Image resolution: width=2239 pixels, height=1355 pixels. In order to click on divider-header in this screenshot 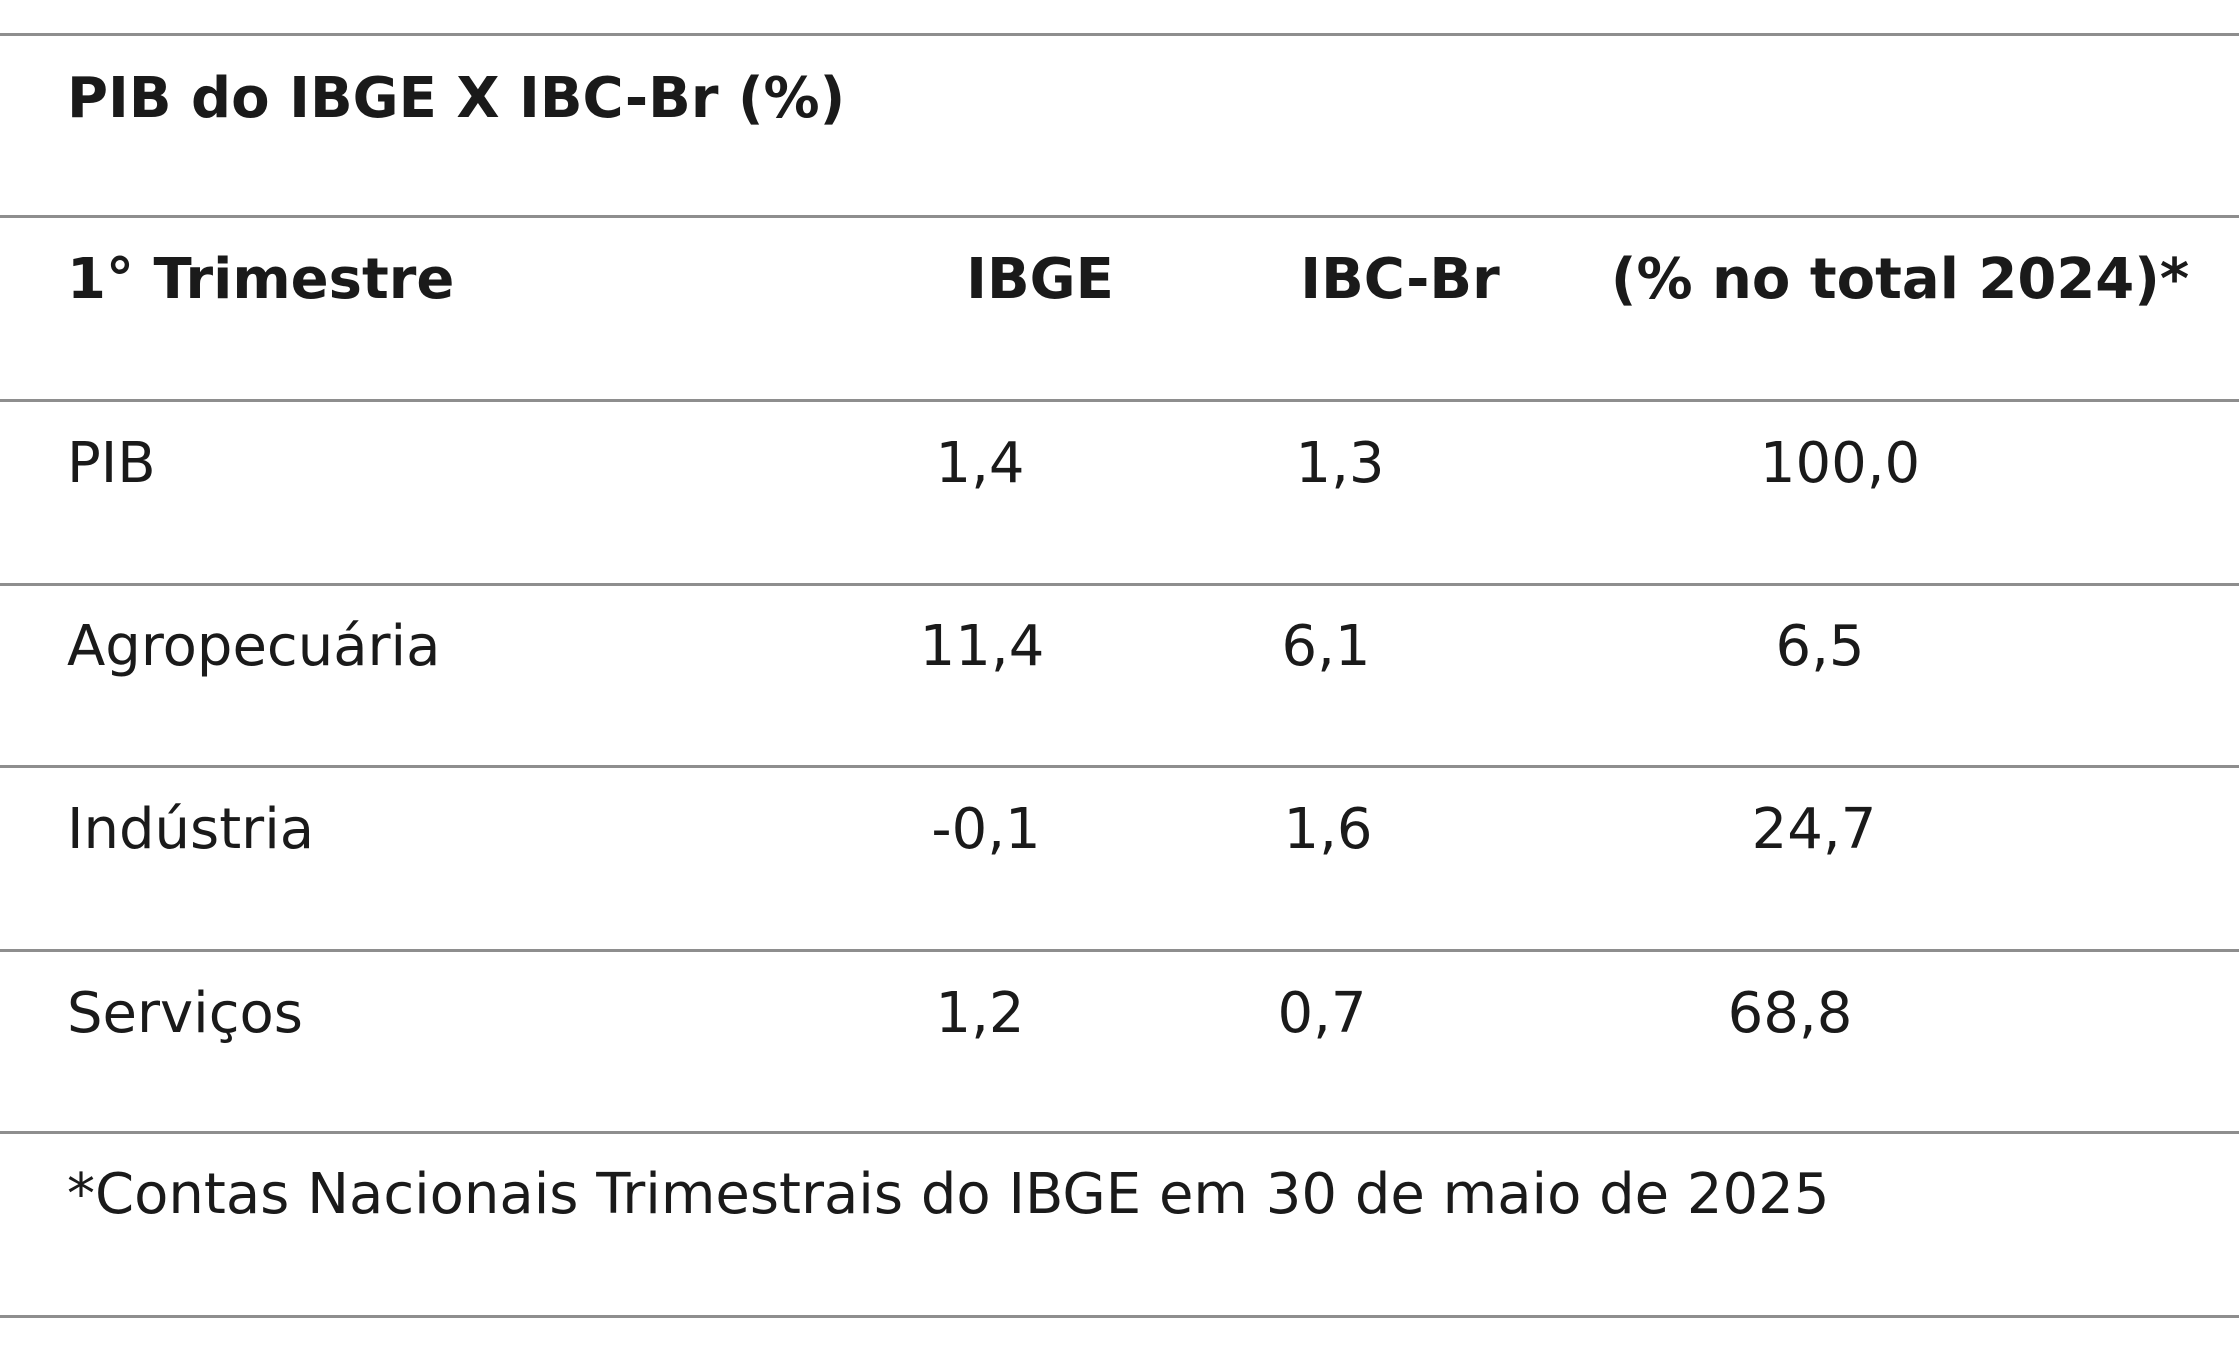, I will do `click(1119, 400)`.